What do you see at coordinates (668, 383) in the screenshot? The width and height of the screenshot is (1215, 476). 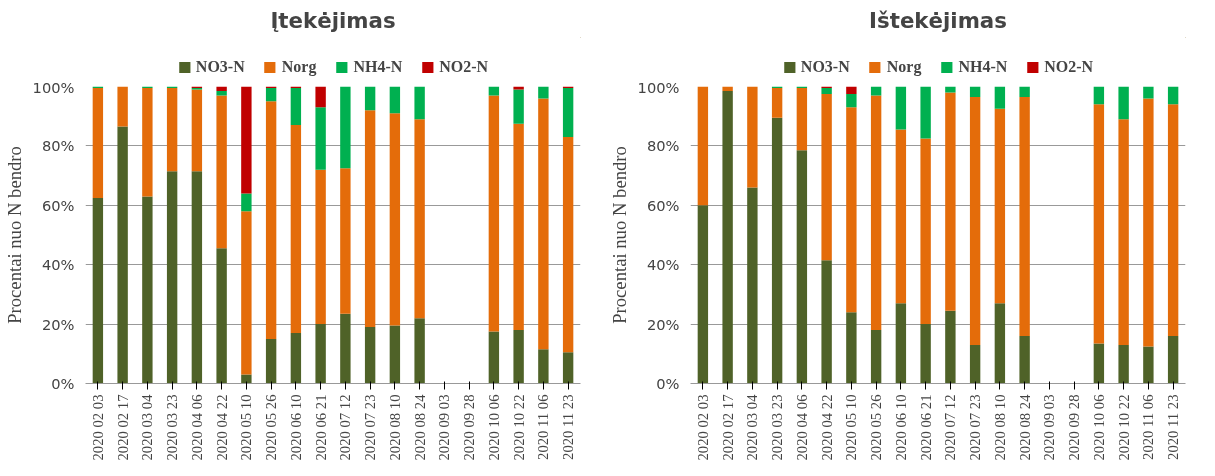 I see `y-tick-label: 0%` at bounding box center [668, 383].